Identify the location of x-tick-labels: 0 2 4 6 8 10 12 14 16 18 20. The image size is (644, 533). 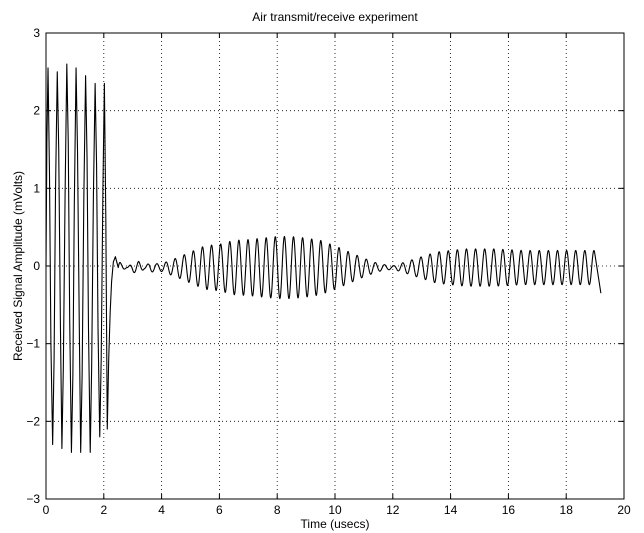
(337, 510).